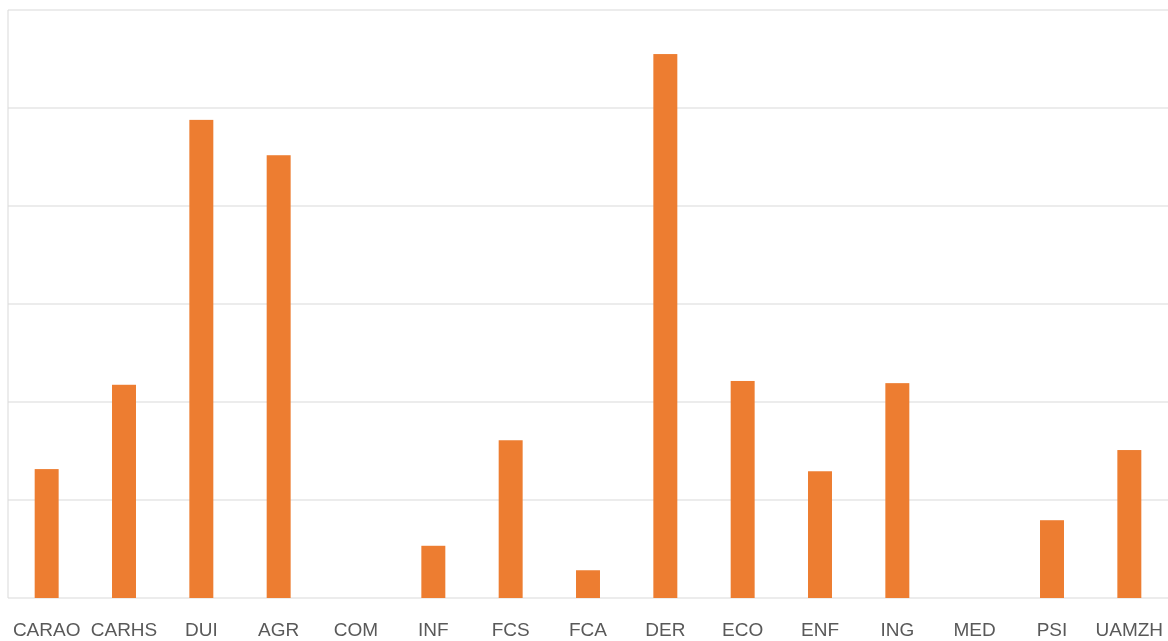  I want to click on x-tick-label: AGR, so click(279, 629).